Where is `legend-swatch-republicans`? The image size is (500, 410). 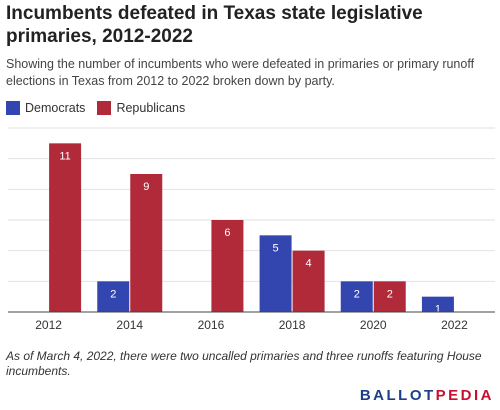 legend-swatch-republicans is located at coordinates (104, 108).